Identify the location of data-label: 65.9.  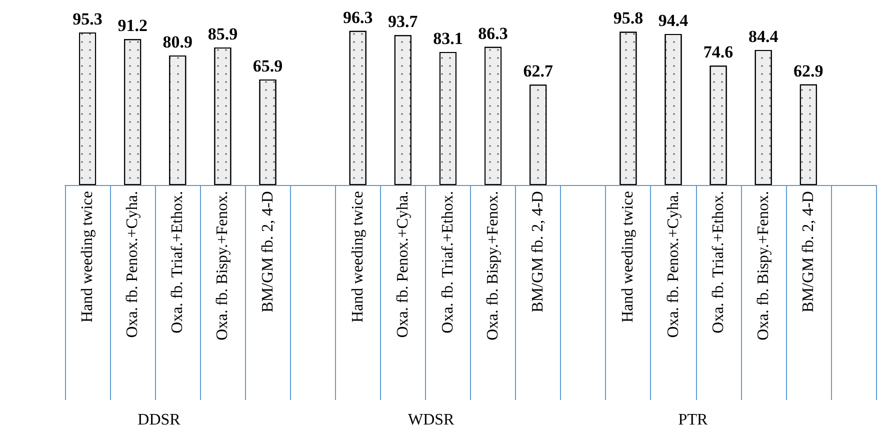
(267, 66).